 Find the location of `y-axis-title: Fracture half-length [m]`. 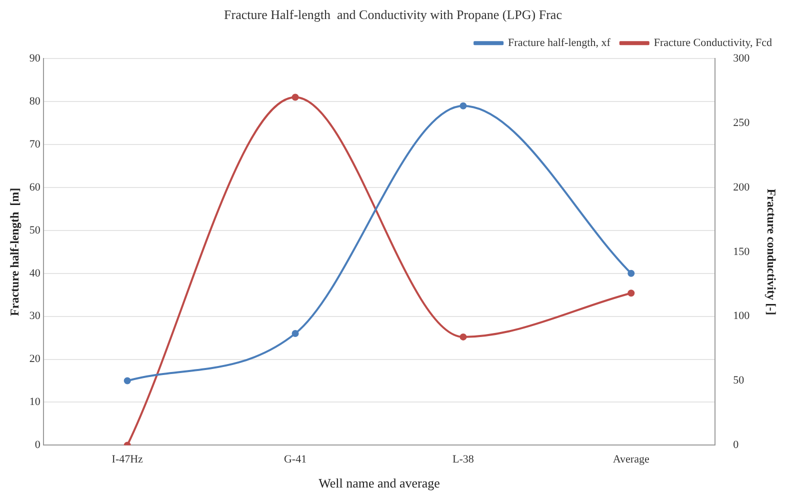

y-axis-title: Fracture half-length [m] is located at coordinates (14, 252).